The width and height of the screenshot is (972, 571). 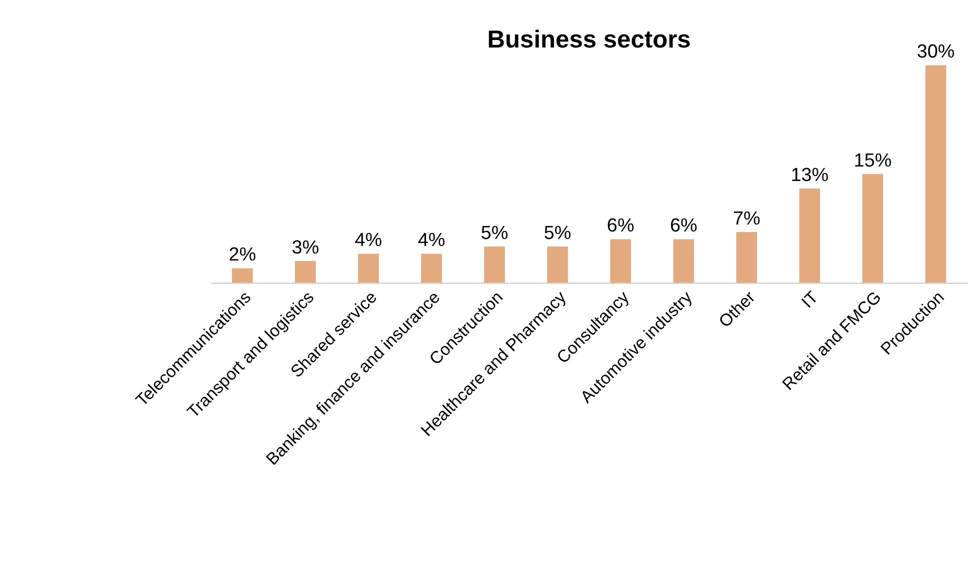 What do you see at coordinates (306, 247) in the screenshot?
I see `data-label: 3%` at bounding box center [306, 247].